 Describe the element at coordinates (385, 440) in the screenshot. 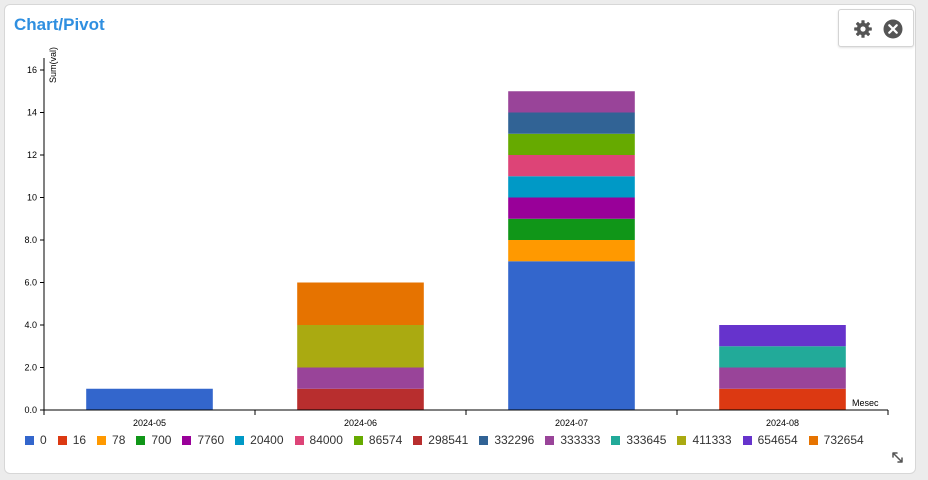

I see `legend-label: 86574` at that location.